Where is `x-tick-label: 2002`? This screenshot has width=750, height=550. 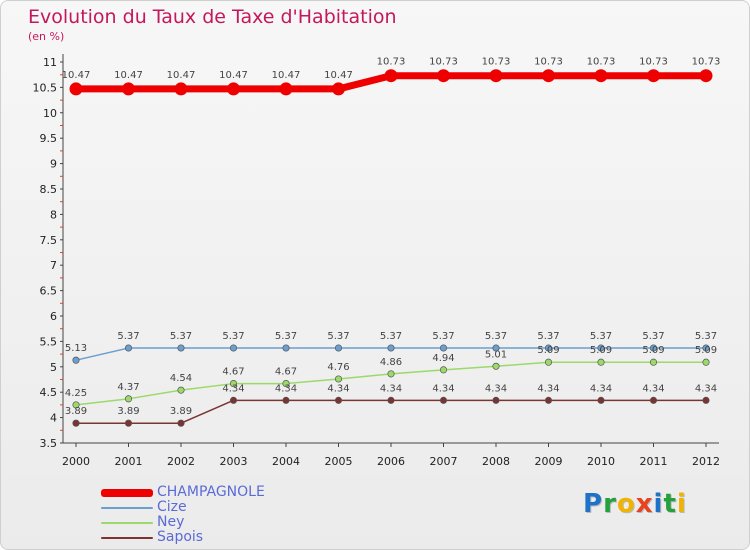
x-tick-label: 2002 is located at coordinates (181, 461).